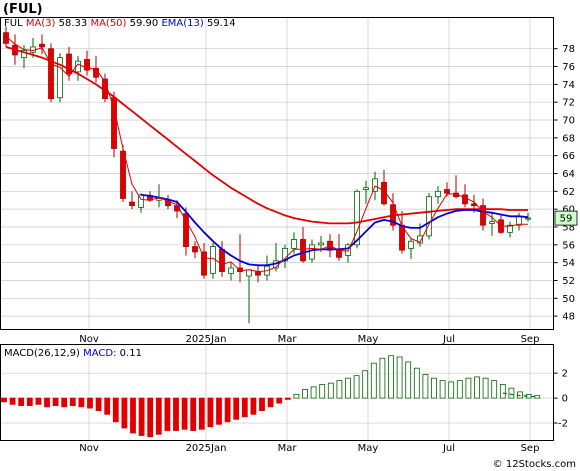  I want to click on price-y-tick-label: 72, so click(568, 103).